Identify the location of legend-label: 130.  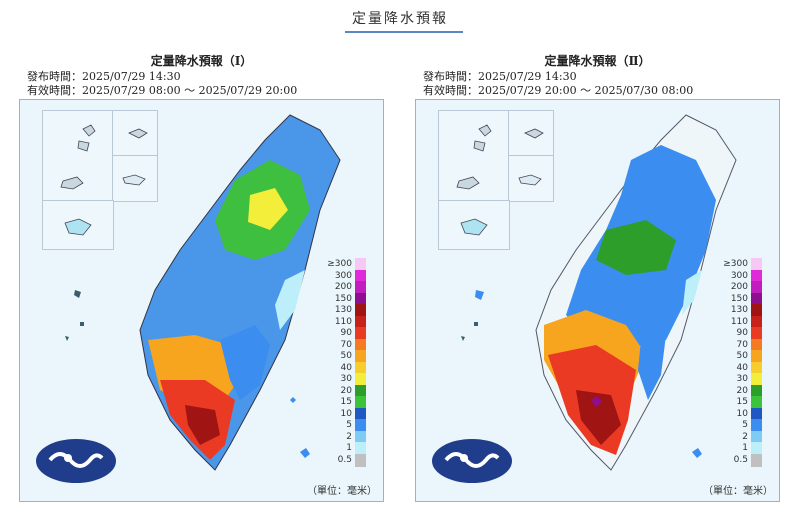
(739, 310).